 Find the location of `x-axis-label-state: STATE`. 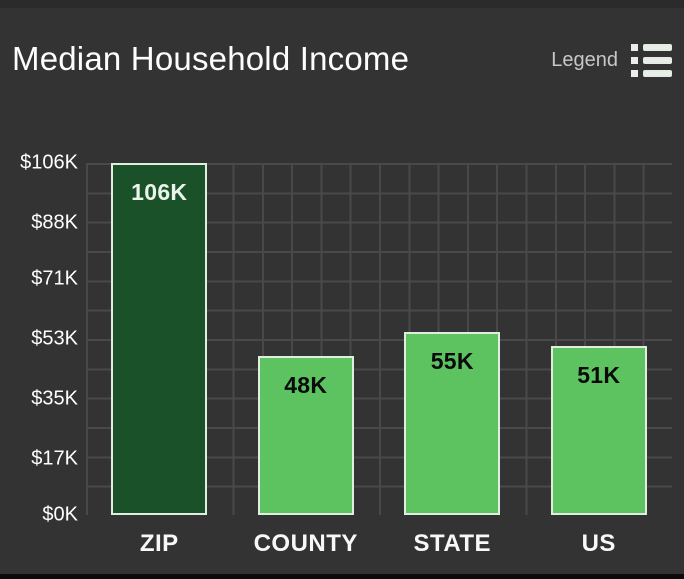

x-axis-label-state: STATE is located at coordinates (452, 543).